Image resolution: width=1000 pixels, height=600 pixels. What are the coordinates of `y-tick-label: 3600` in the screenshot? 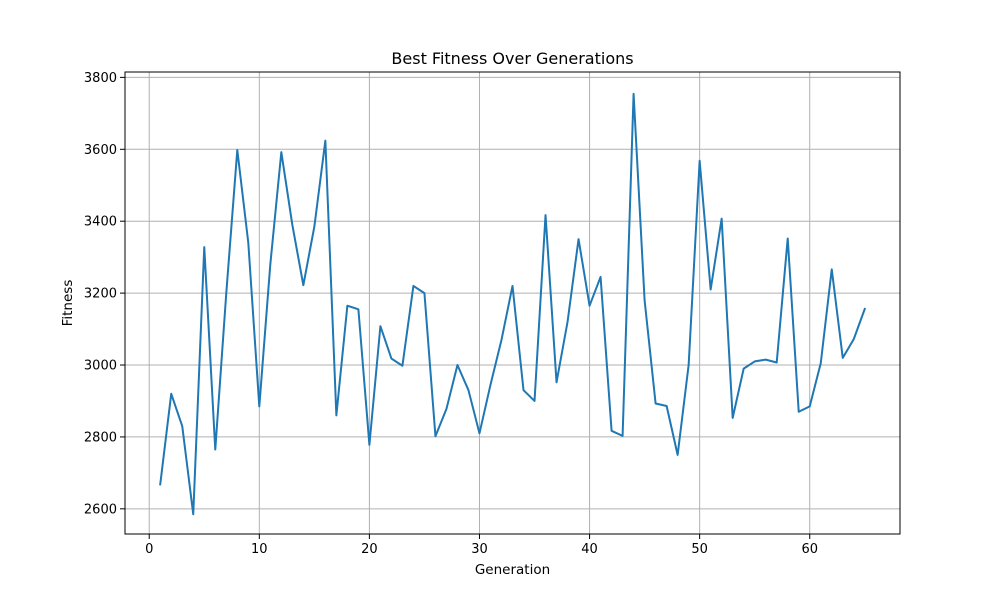 It's located at (100, 150).